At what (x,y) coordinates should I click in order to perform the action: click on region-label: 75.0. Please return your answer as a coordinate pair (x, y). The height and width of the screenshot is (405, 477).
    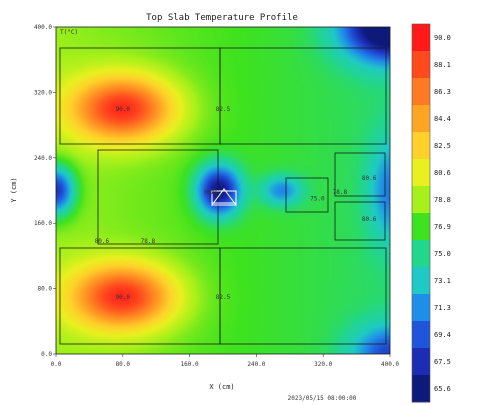
    Looking at the image, I should click on (317, 199).